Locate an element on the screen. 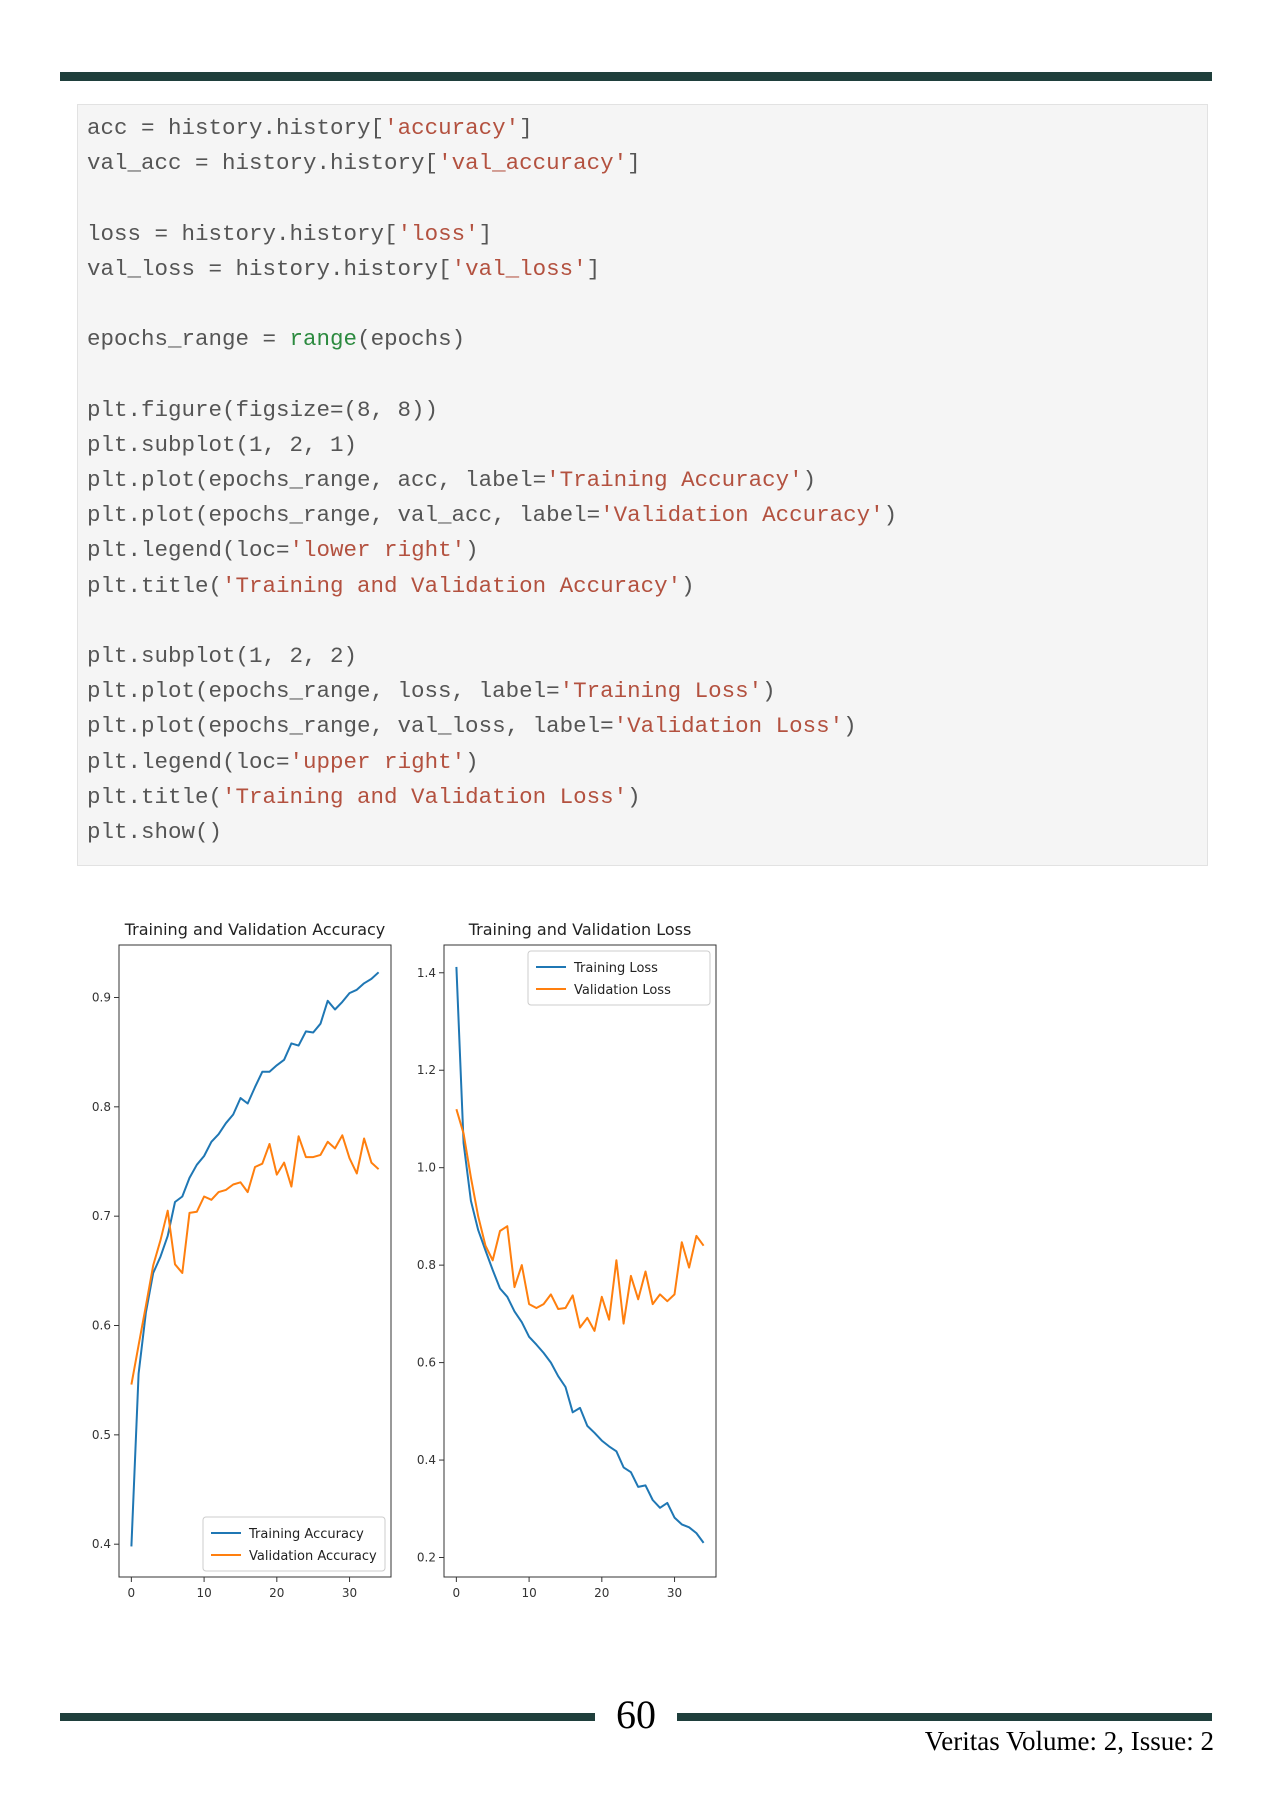 The image size is (1272, 1800). chart-title: Training and Validation Loss is located at coordinates (580, 929).